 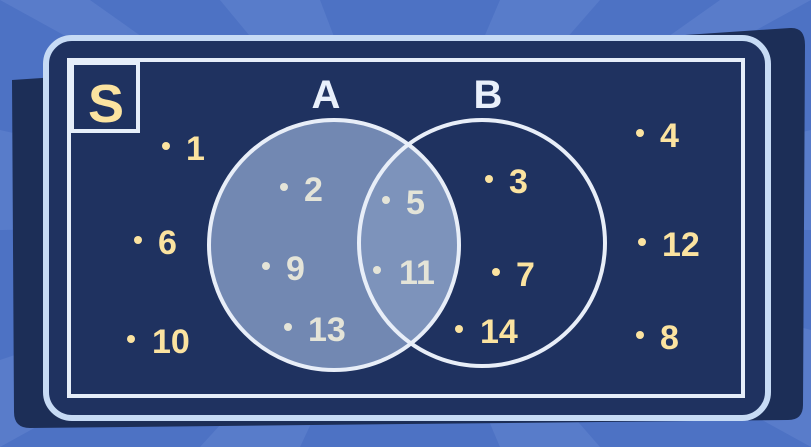 I want to click on element-only-b: 14, so click(x=486, y=332).